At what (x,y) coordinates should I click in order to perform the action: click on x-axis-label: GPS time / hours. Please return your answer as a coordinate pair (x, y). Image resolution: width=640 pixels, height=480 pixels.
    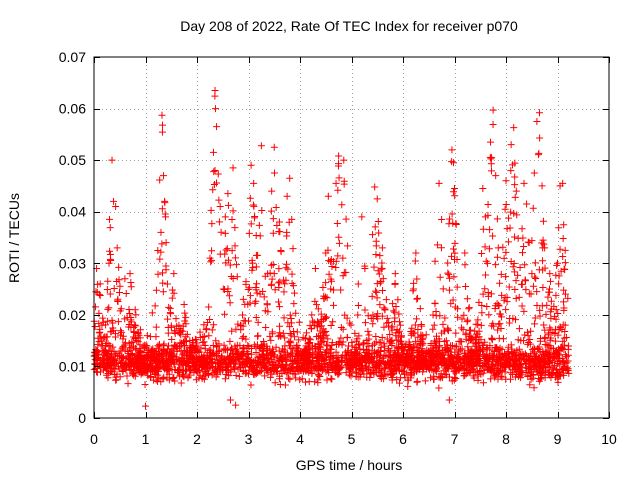
    Looking at the image, I should click on (349, 465).